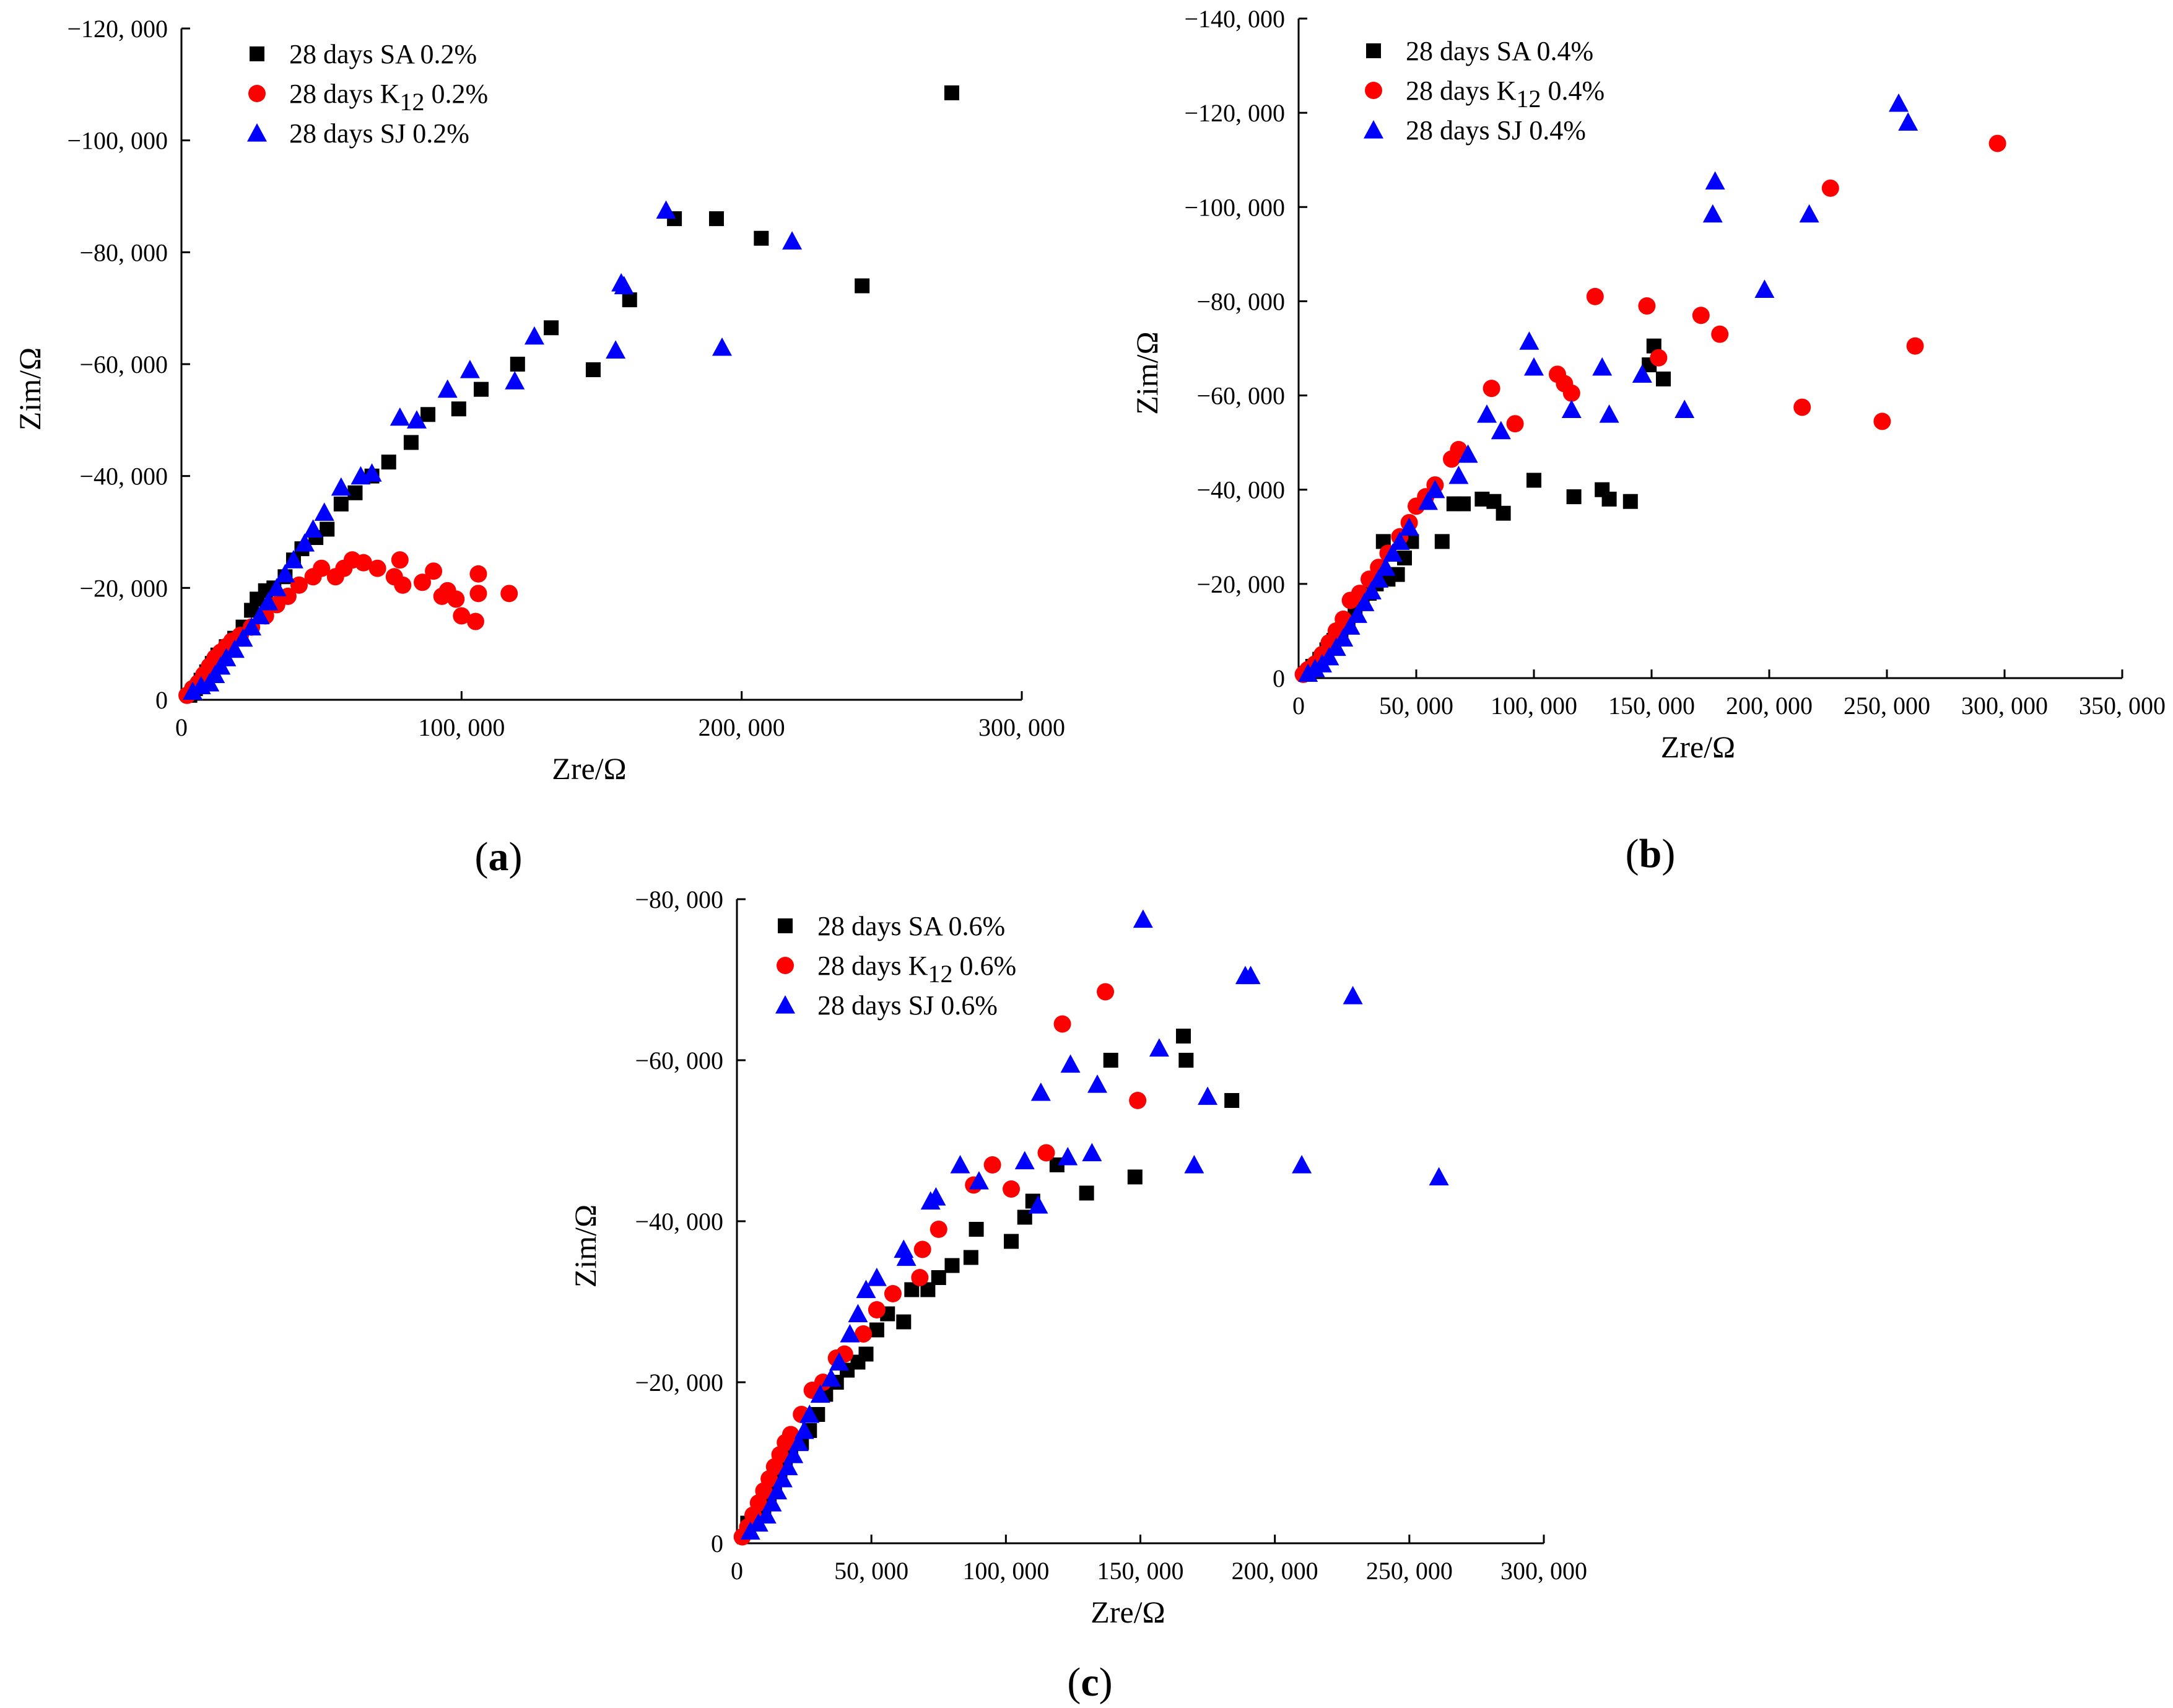  What do you see at coordinates (499, 856) in the screenshot?
I see `panel-label: (a)` at bounding box center [499, 856].